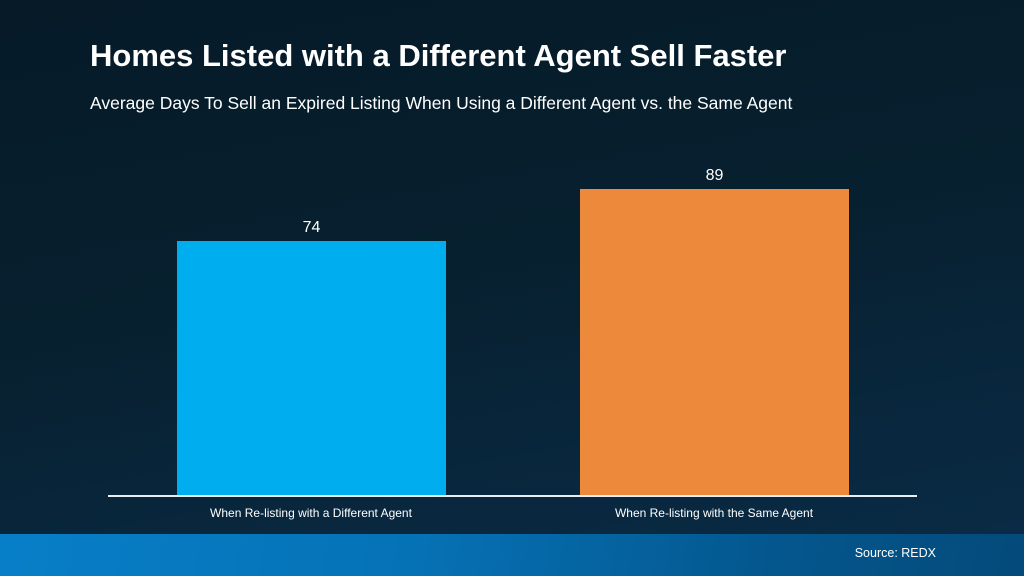  Describe the element at coordinates (714, 513) in the screenshot. I see `x-label-same-agent: When Re-listing with the Same Agent` at that location.